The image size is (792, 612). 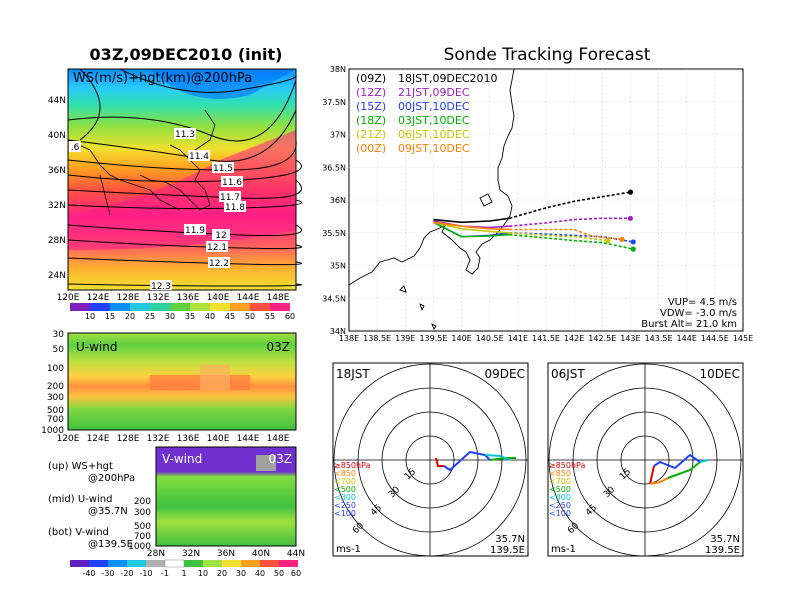 What do you see at coordinates (560, 481) in the screenshot?
I see `level-item: <700` at bounding box center [560, 481].